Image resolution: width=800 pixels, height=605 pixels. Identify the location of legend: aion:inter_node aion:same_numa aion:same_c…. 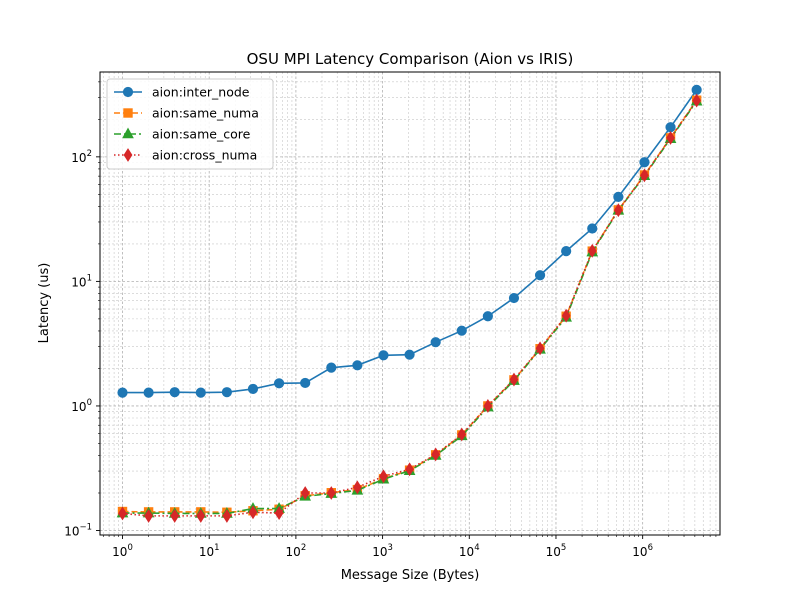
(190, 124).